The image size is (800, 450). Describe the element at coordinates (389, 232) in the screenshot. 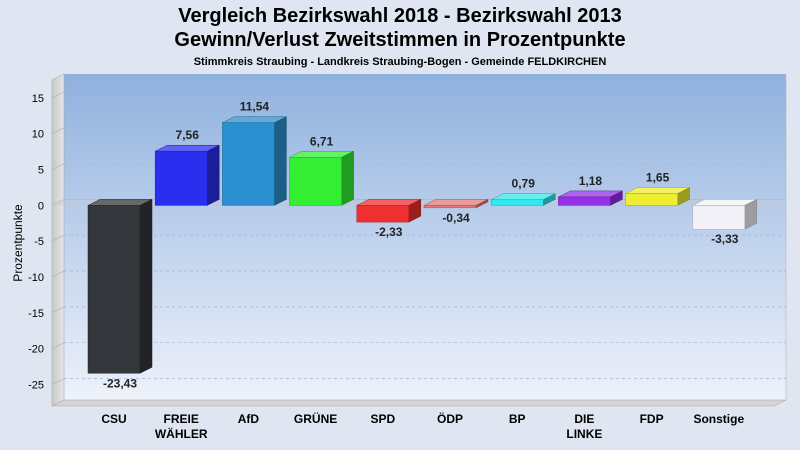

I see `data-label: -2,33` at that location.